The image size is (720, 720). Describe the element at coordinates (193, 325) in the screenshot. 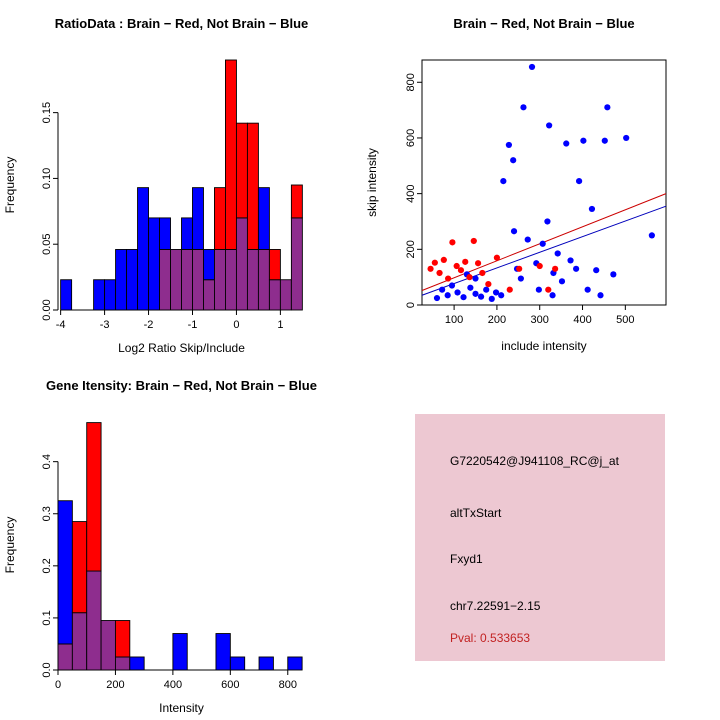

I see `svg-text: -1` at that location.